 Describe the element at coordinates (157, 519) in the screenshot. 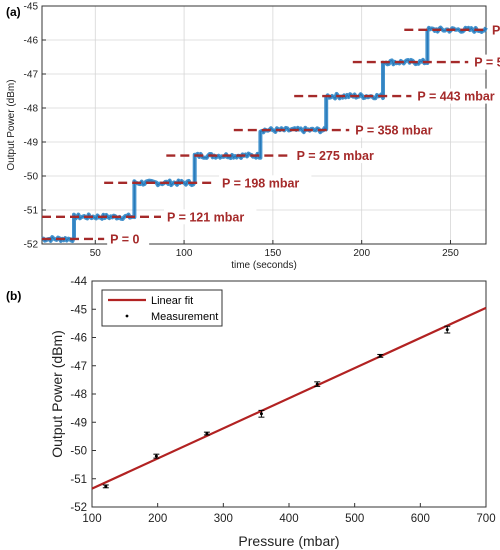

I see `panel-b-x-tick-200: 200` at that location.